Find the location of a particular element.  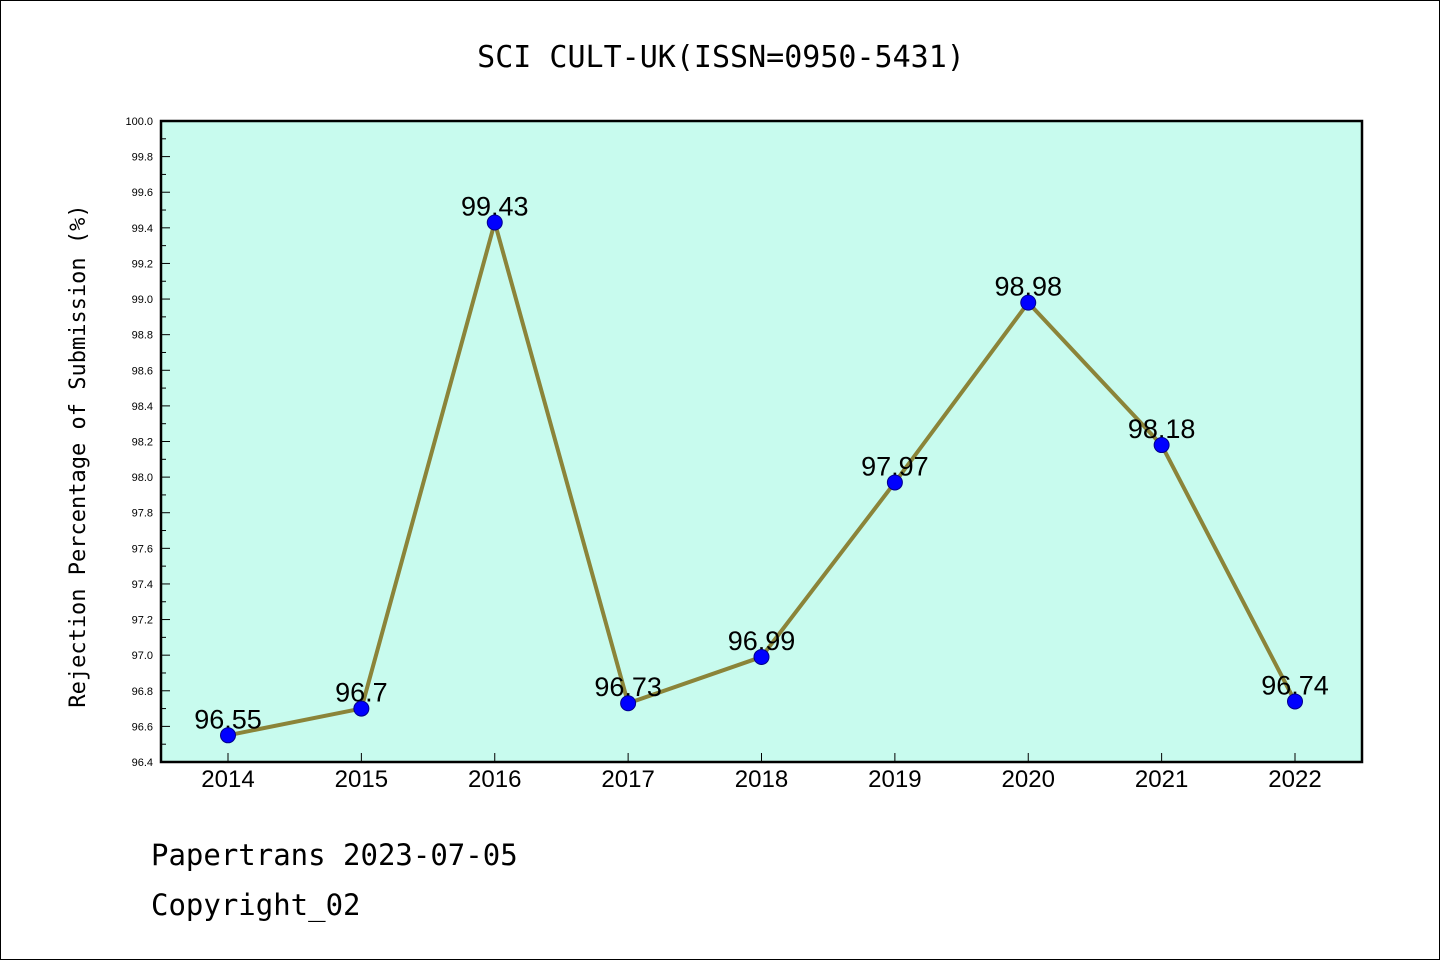

x-tick-label: 2019 is located at coordinates (894, 779).